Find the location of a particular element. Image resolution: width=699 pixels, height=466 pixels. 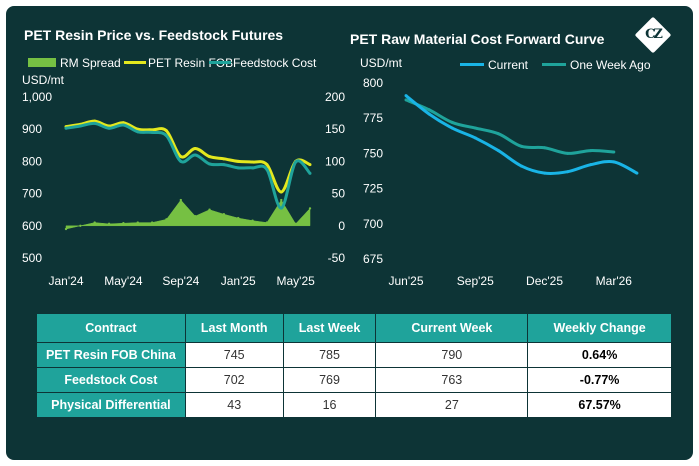

left-chart-title: PET Resin Price vs. Feedstock Futures is located at coordinates (154, 35).